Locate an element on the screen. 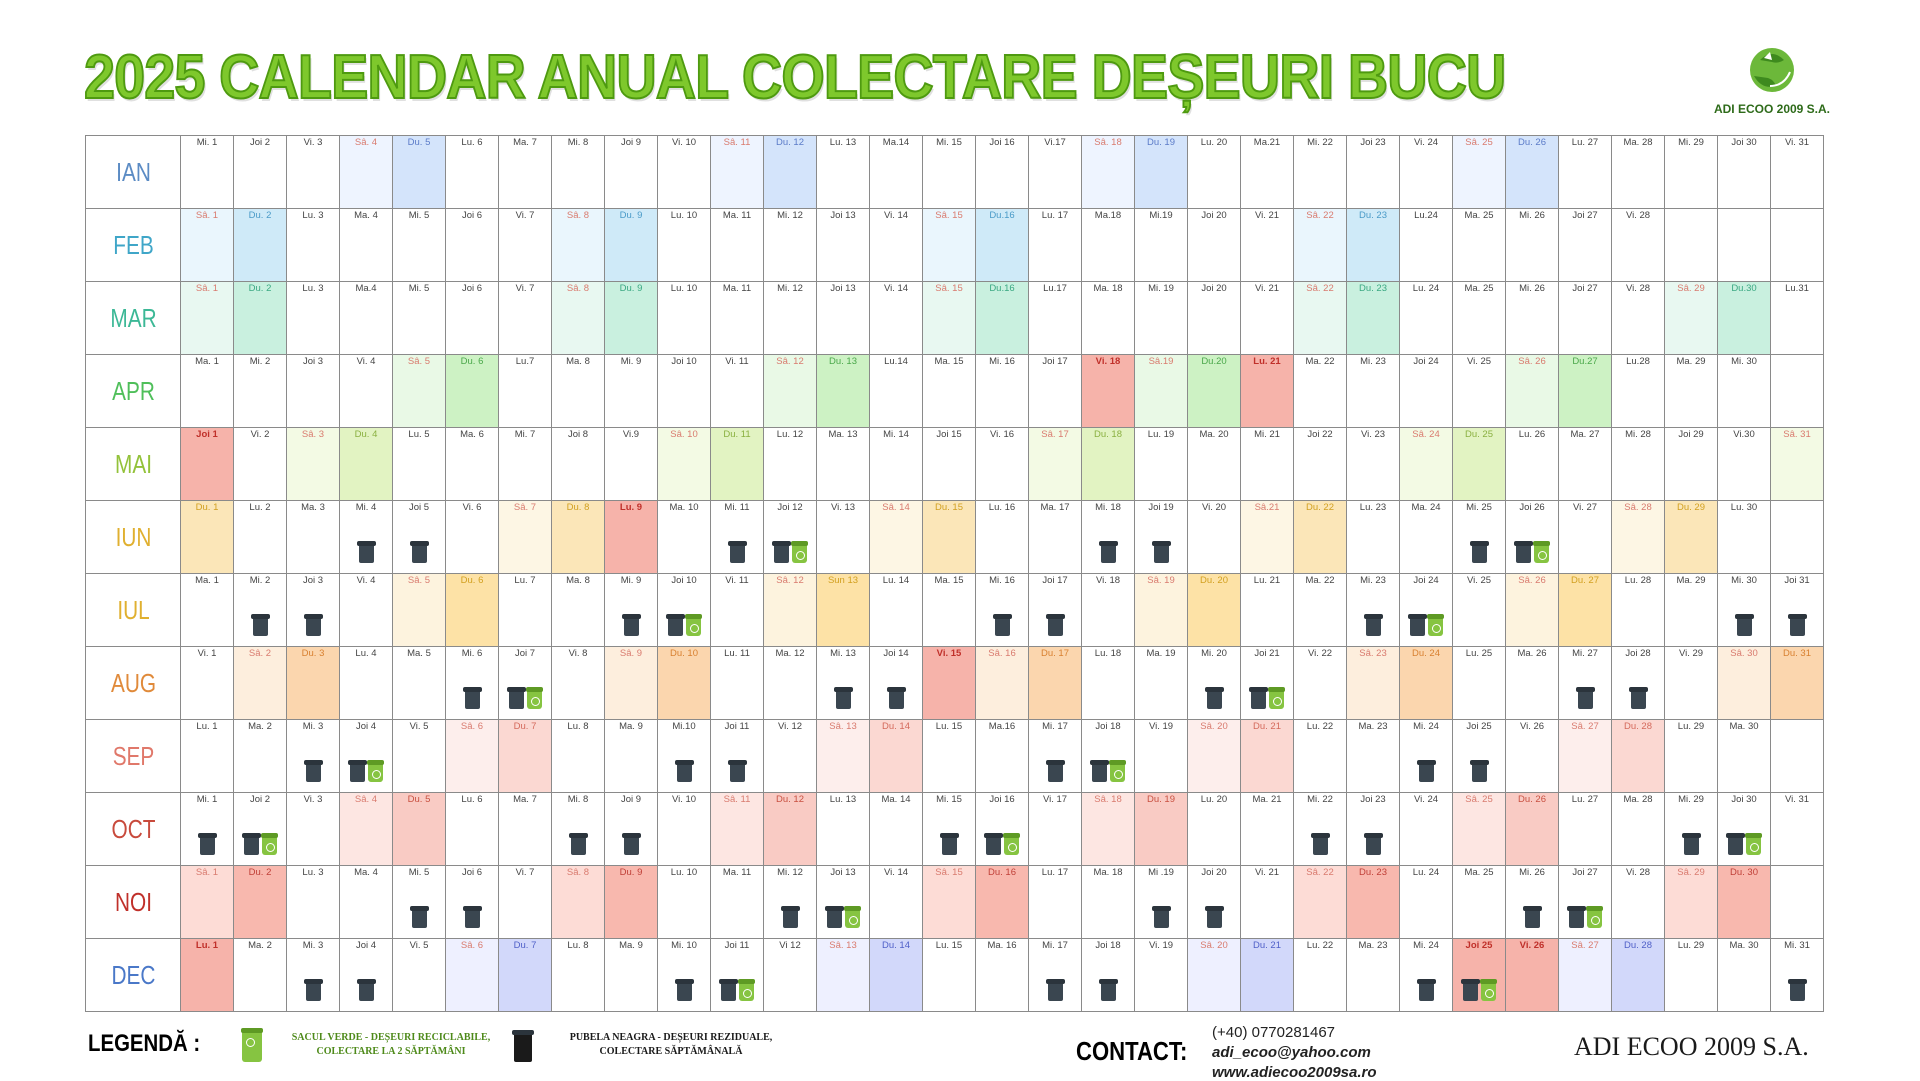  day-cell: Lu. 10 is located at coordinates (684, 902).